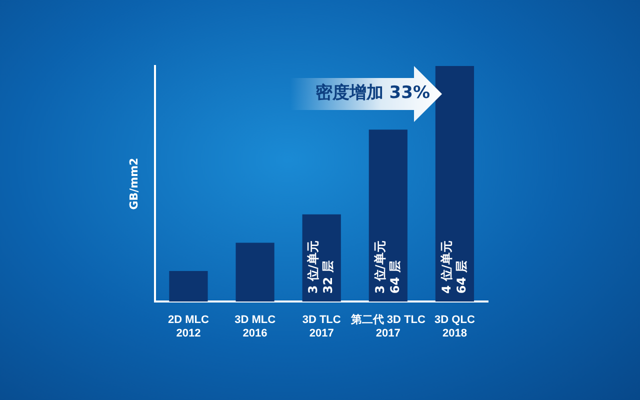 Image resolution: width=640 pixels, height=400 pixels. Describe the element at coordinates (133, 184) in the screenshot. I see `y-axis-title: GB/mm2` at that location.